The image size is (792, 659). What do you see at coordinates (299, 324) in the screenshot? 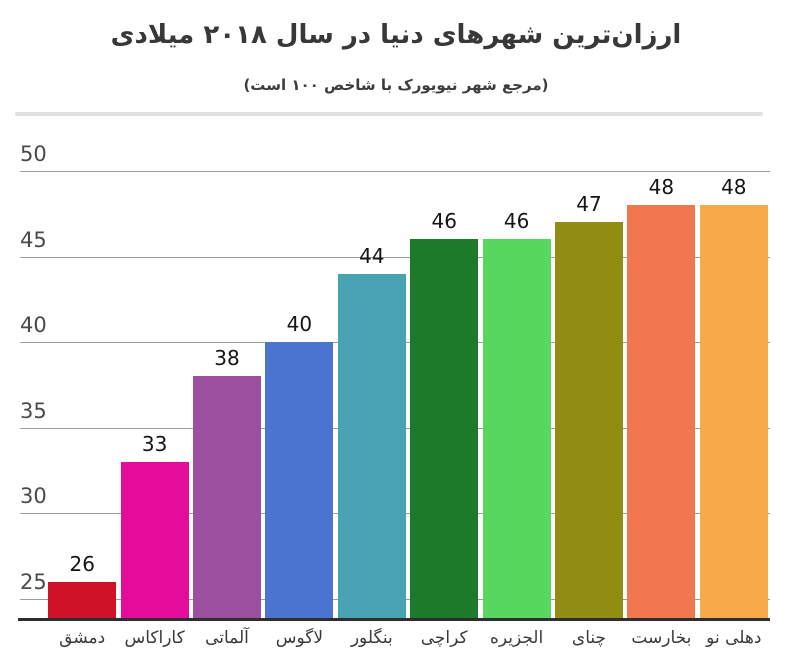
I see `bar-value-label: 40` at bounding box center [299, 324].